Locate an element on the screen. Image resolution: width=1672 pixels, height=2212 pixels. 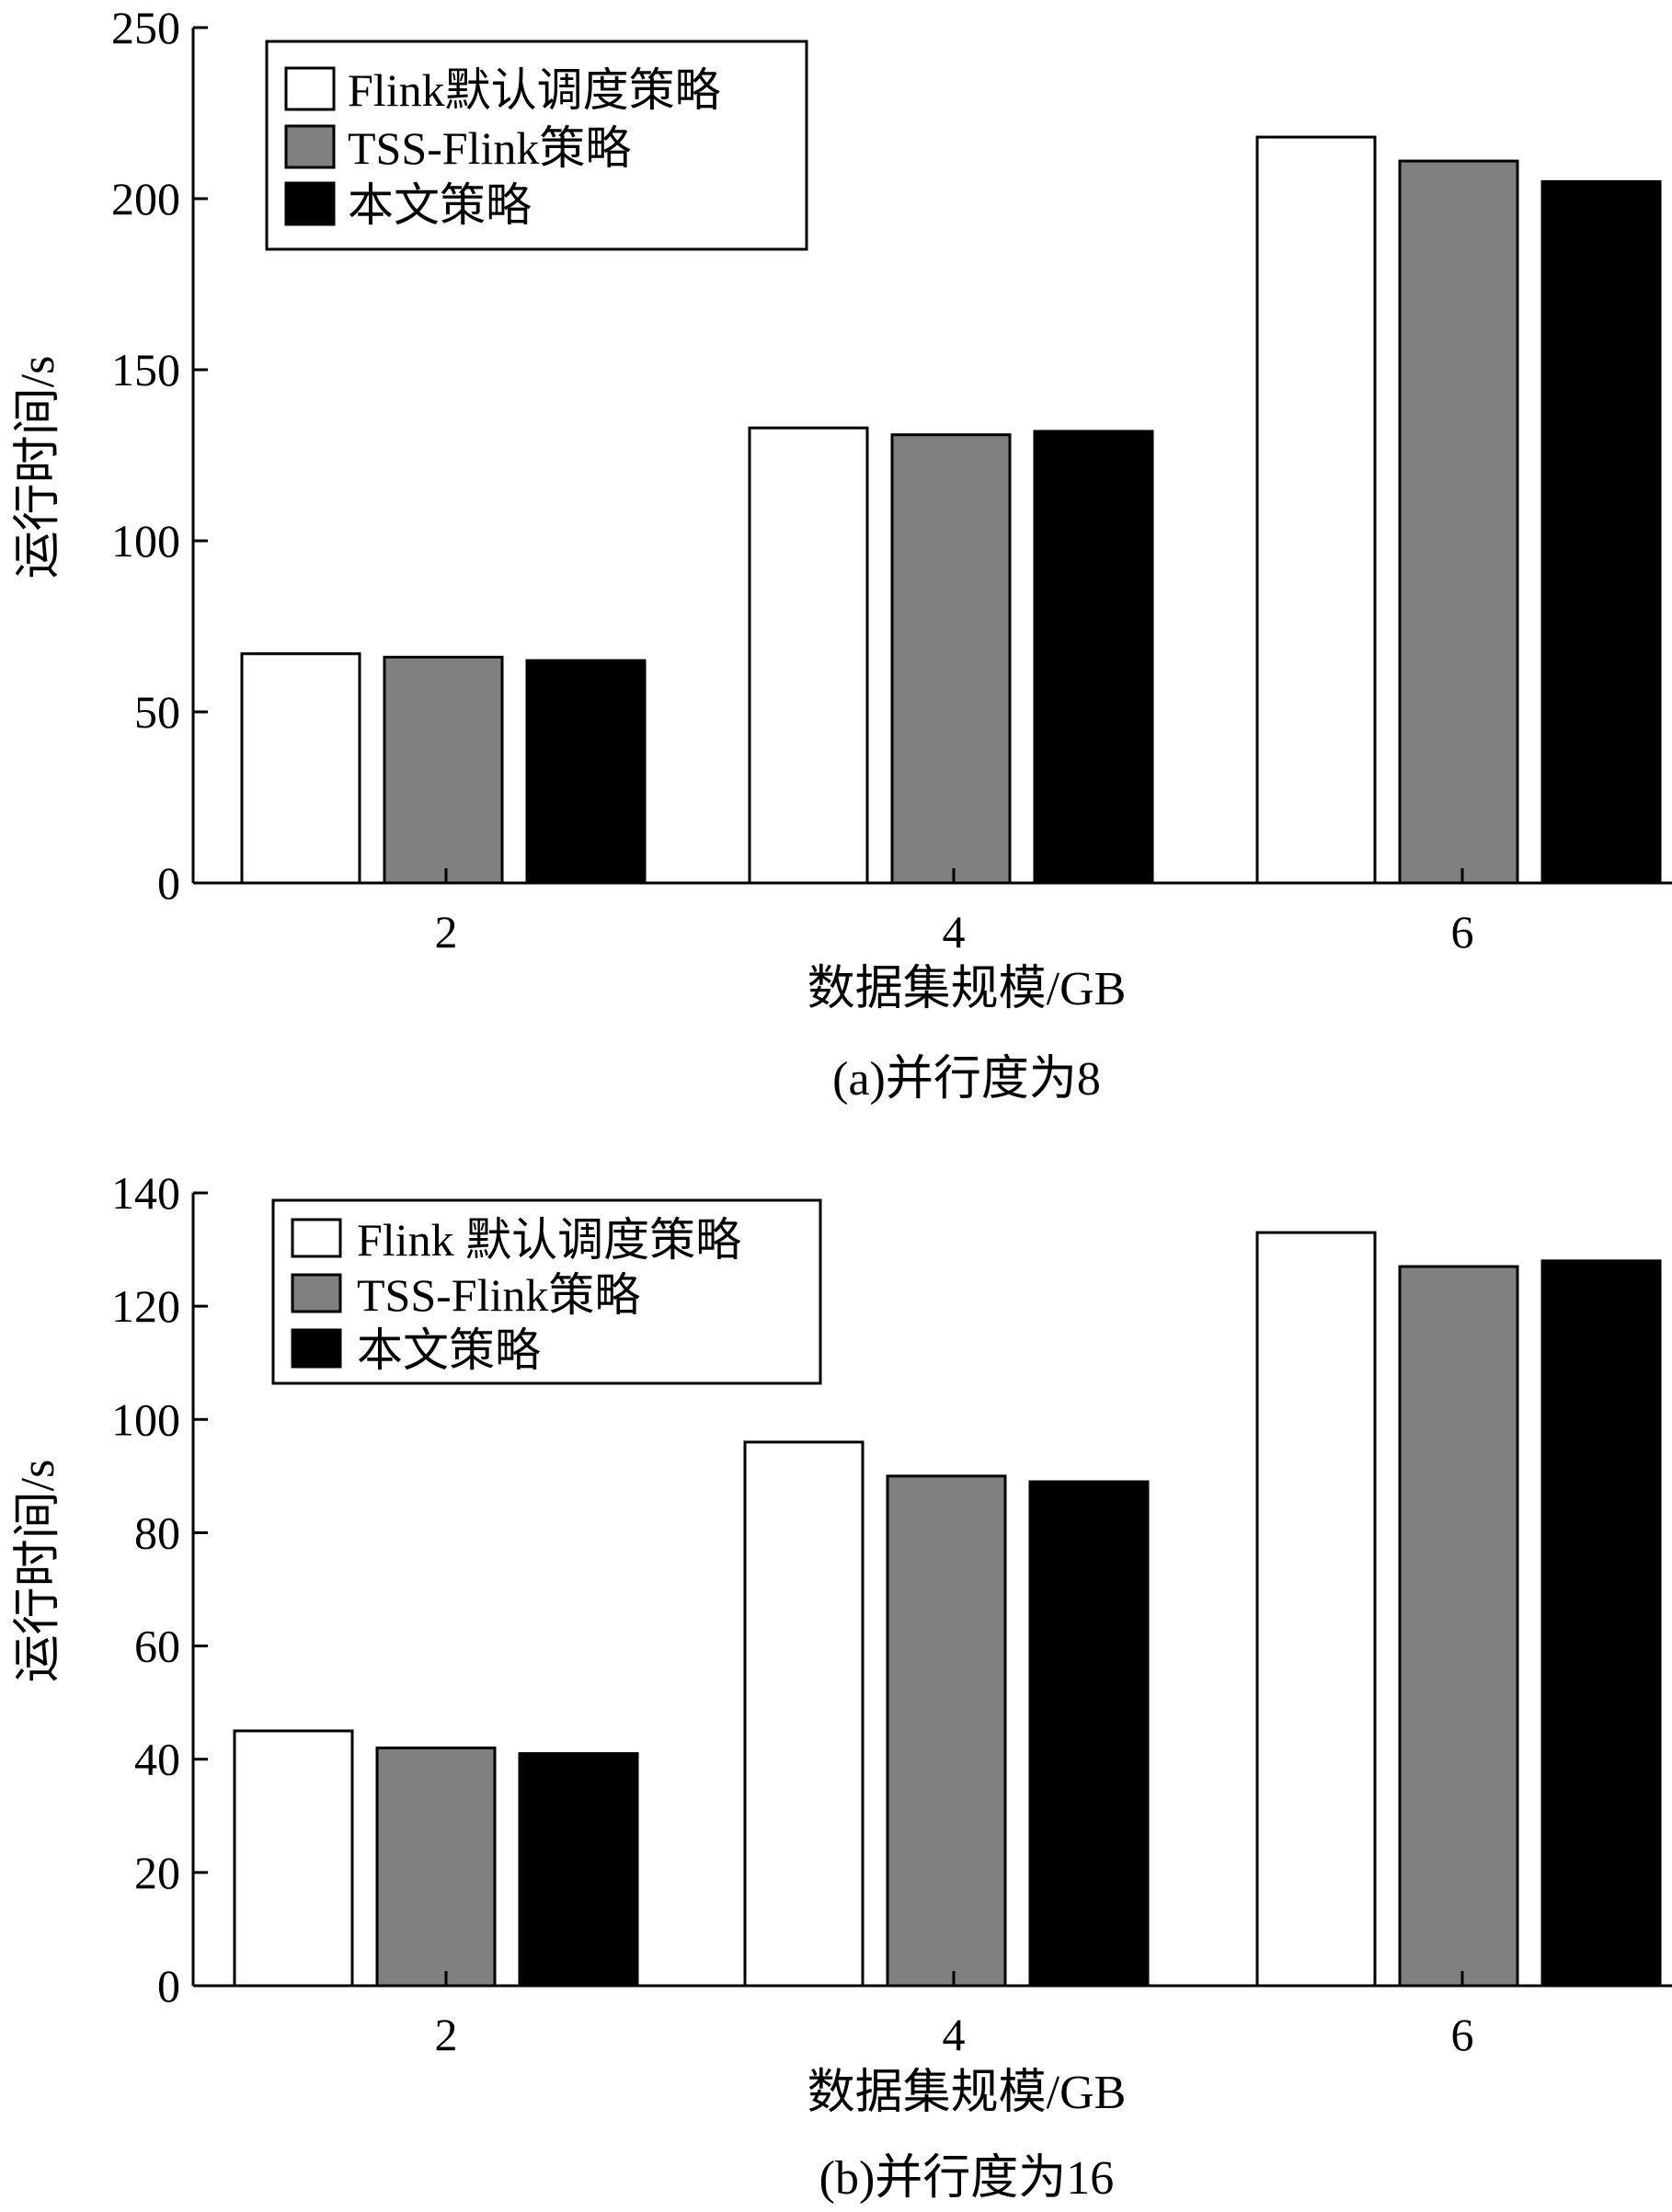
y-tick-label: 80 is located at coordinates (157, 1533).